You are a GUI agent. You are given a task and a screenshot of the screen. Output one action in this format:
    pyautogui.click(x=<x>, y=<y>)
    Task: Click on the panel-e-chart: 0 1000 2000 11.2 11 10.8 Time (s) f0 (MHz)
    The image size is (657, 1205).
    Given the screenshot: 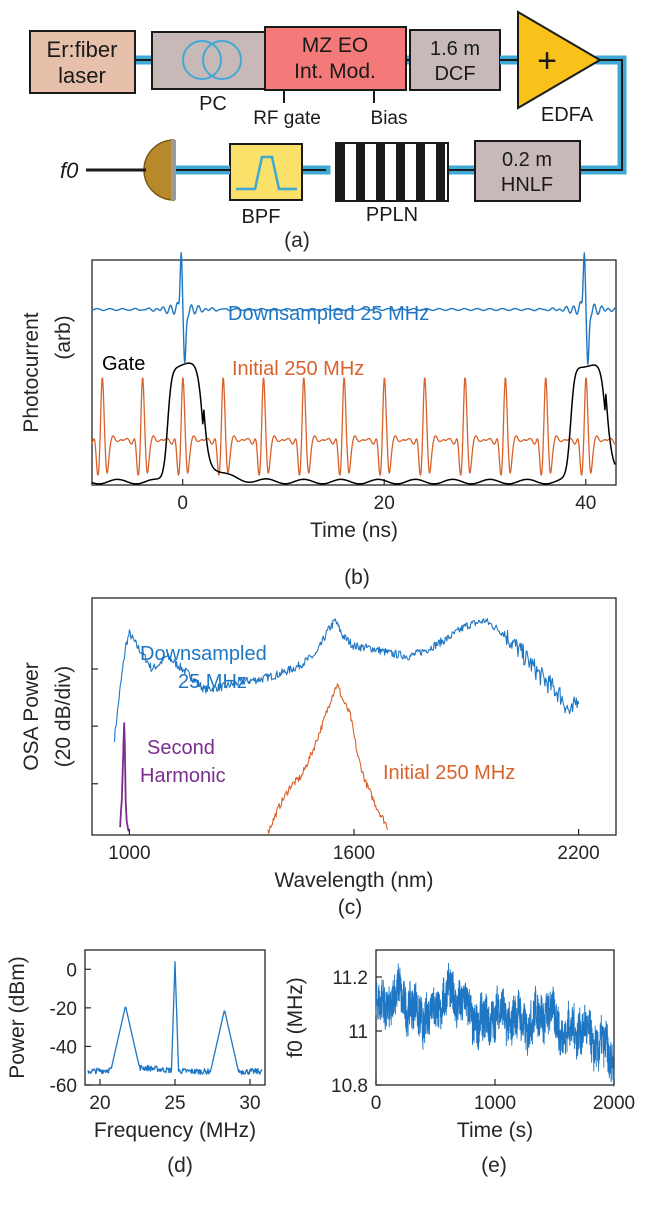 What is the action you would take?
    pyautogui.click(x=459, y=1045)
    